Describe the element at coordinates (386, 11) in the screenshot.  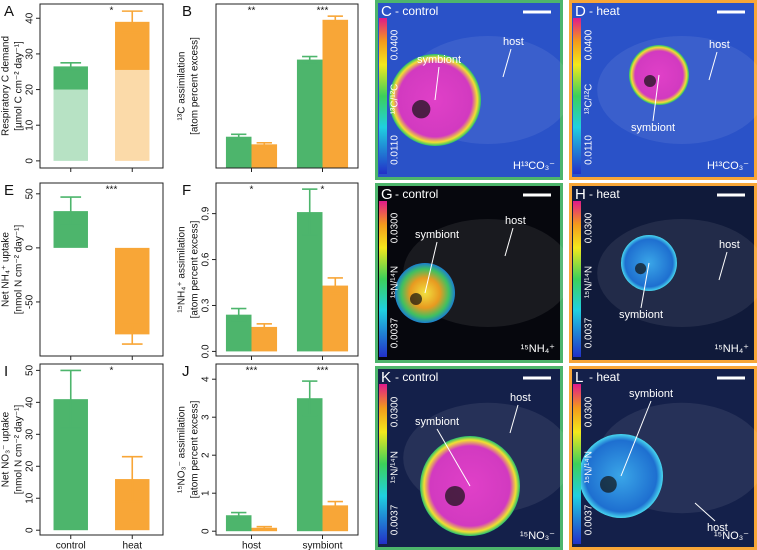
I see `panel-letter: C` at that location.